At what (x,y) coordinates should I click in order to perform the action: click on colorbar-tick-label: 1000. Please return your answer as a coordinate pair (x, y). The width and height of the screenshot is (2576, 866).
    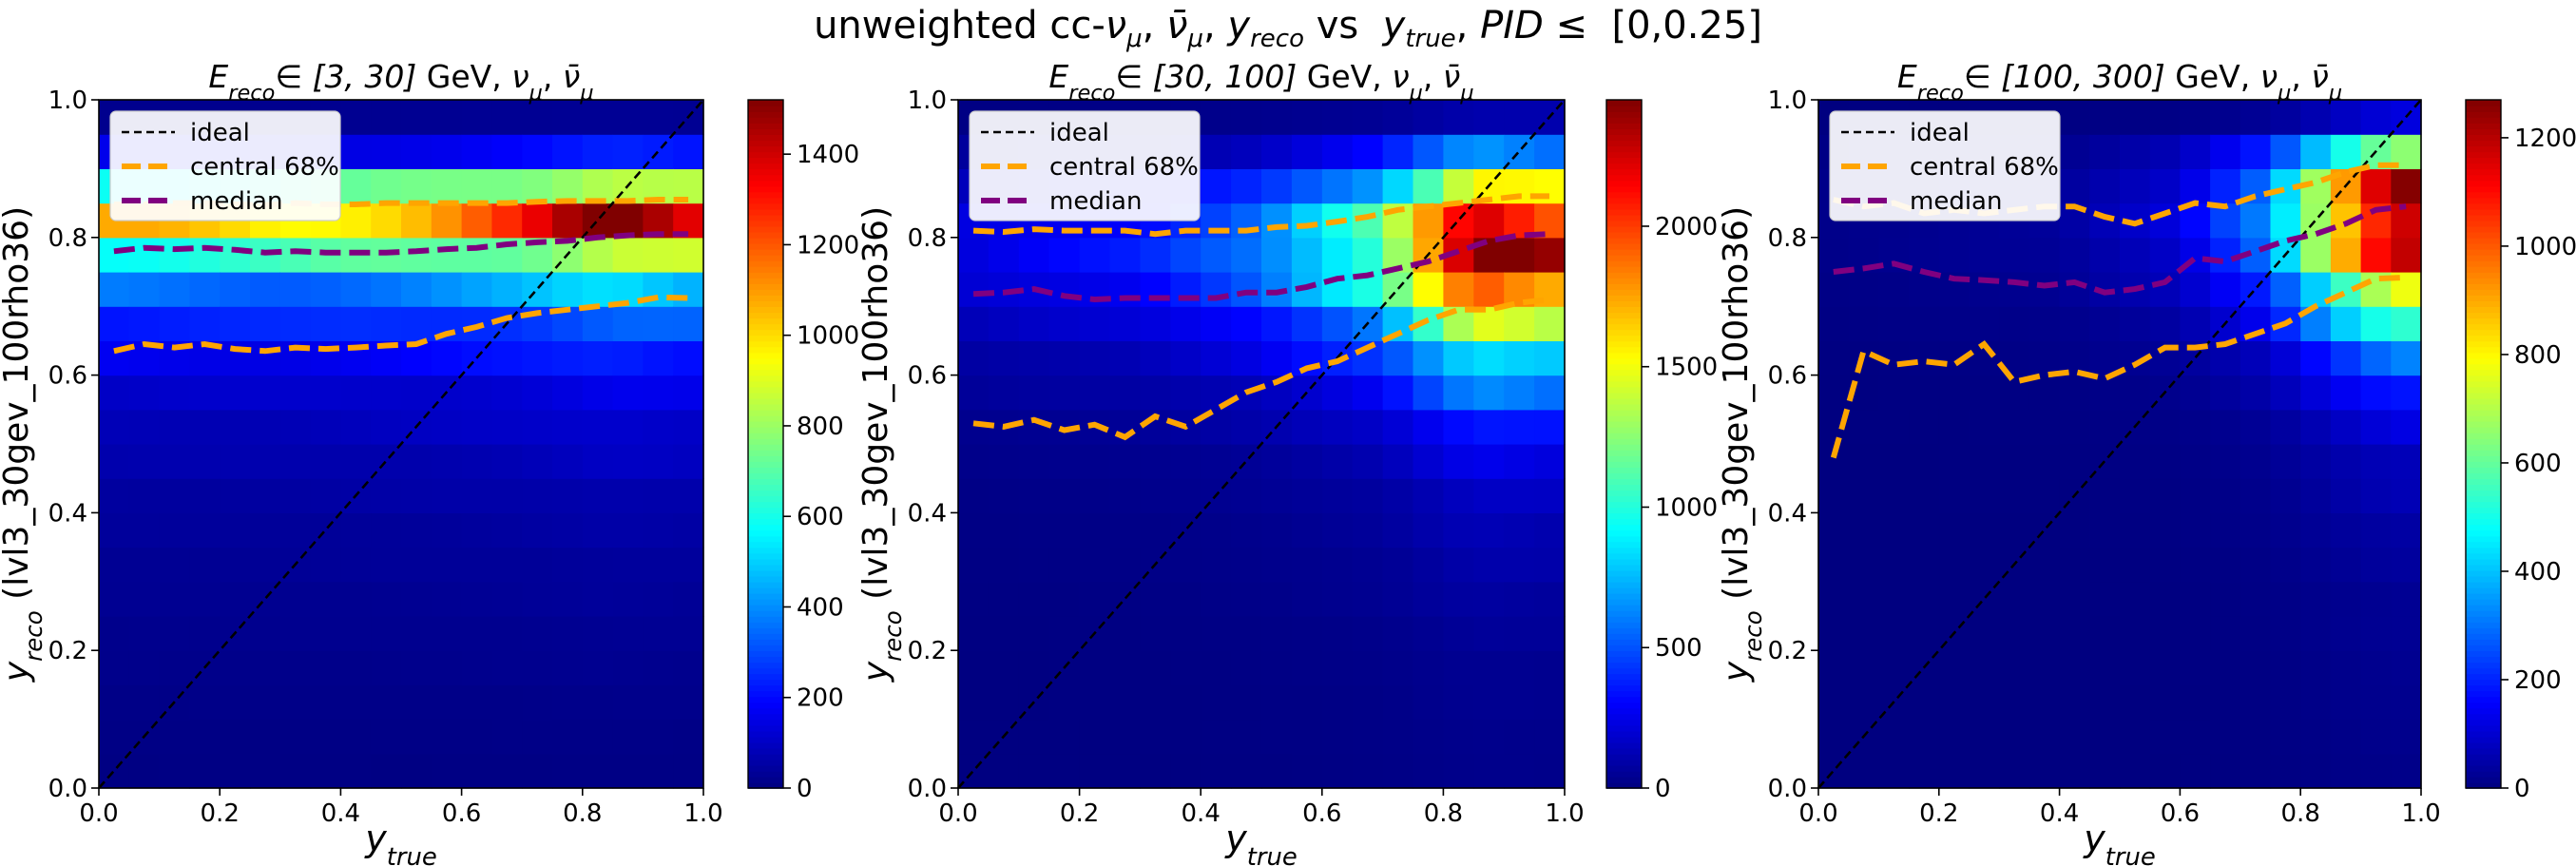
    Looking at the image, I should click on (1687, 508).